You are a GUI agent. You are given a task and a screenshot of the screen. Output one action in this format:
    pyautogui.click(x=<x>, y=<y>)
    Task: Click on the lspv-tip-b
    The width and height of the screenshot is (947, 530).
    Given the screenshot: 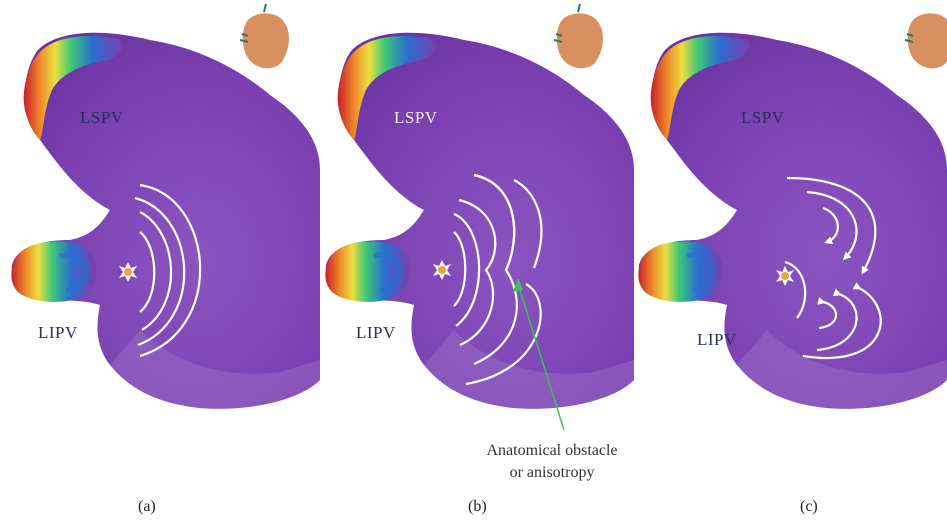 What is the action you would take?
    pyautogui.click(x=387, y=88)
    